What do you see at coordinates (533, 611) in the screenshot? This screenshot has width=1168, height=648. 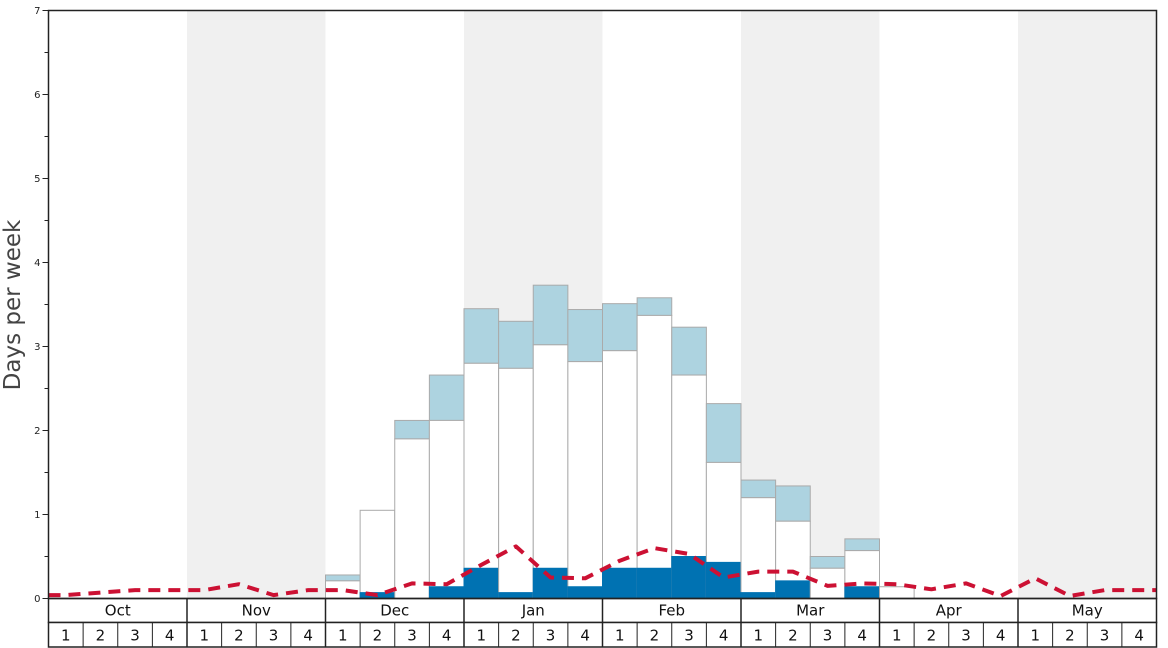 I see `month-label-jan: Jan` at bounding box center [533, 611].